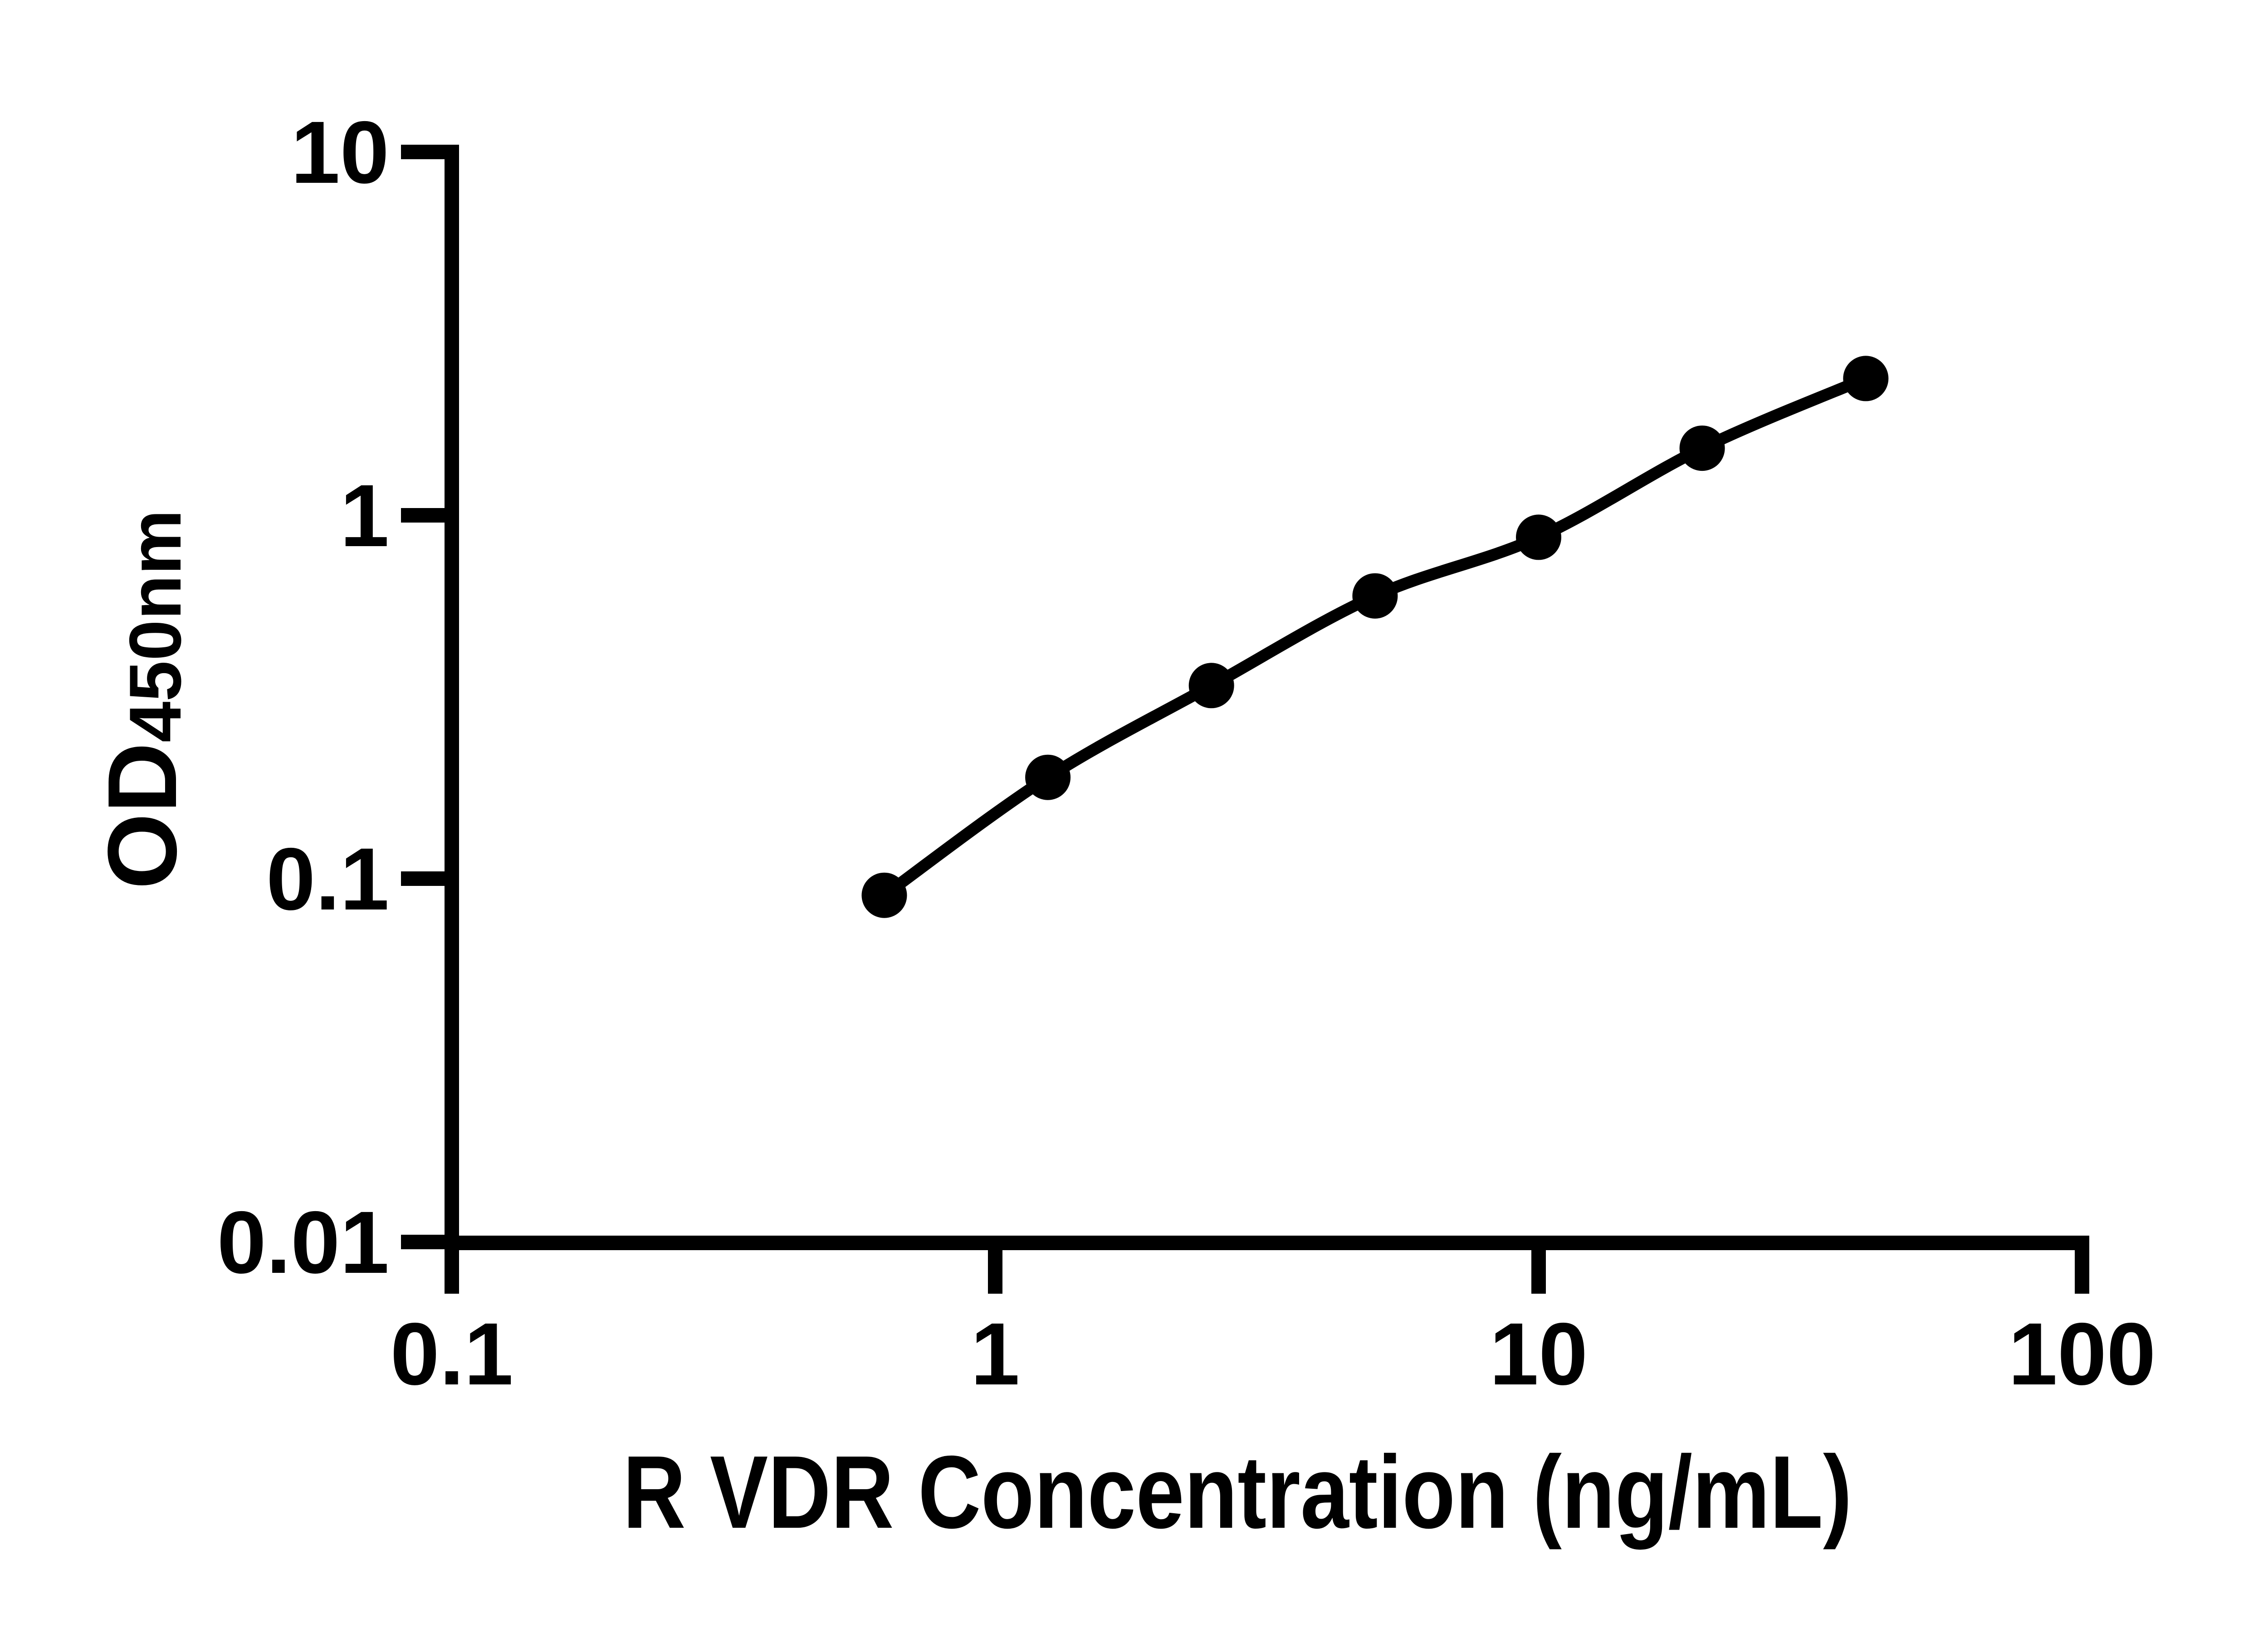  I want to click on y-axis-title: OD450nm, so click(142, 699).